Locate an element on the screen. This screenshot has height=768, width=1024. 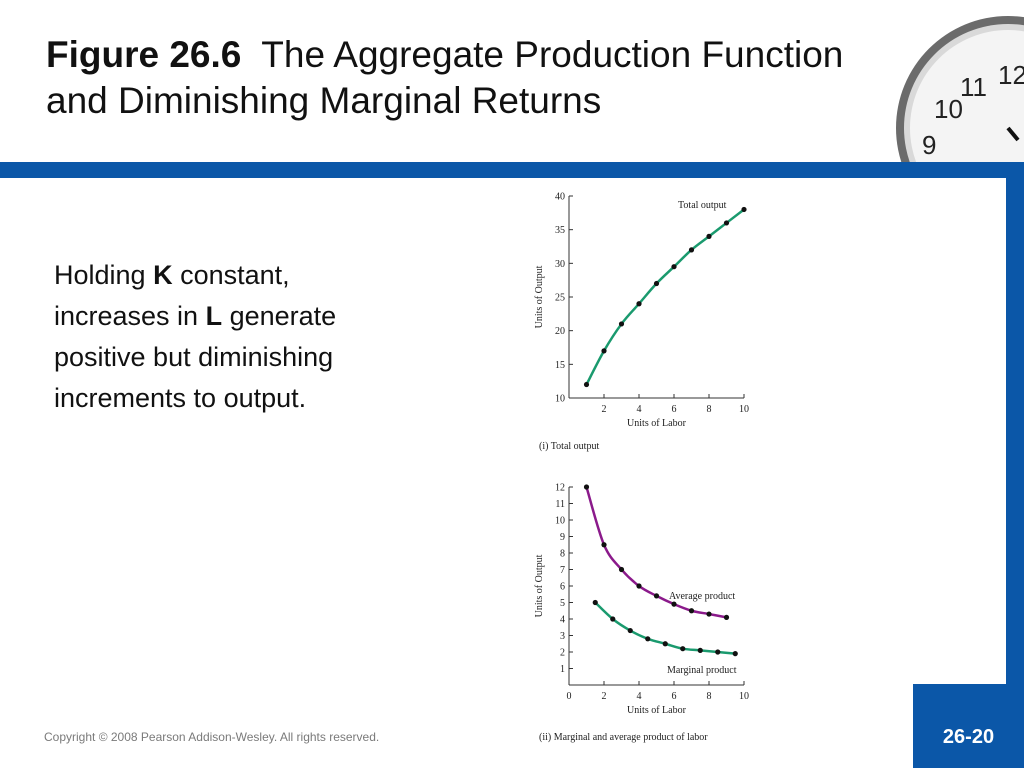
body-k: K is located at coordinates (163, 275).